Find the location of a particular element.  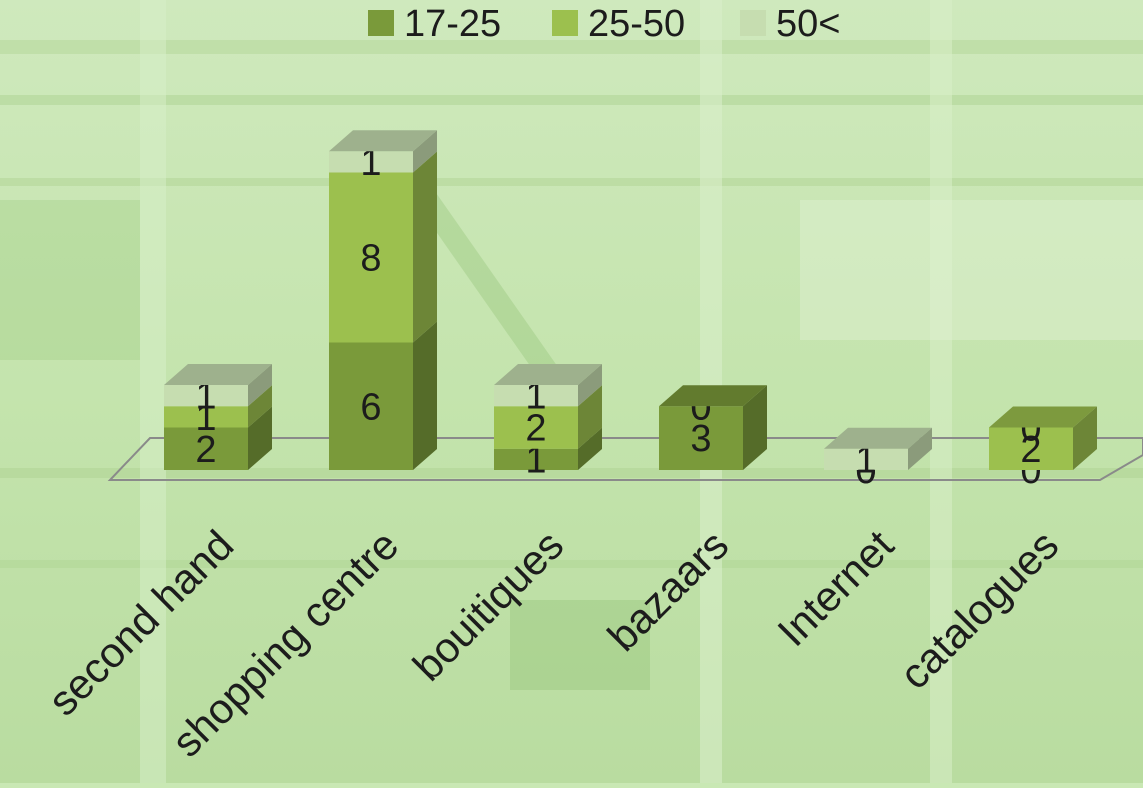

legend-item: 25-50 is located at coordinates (618, 24).